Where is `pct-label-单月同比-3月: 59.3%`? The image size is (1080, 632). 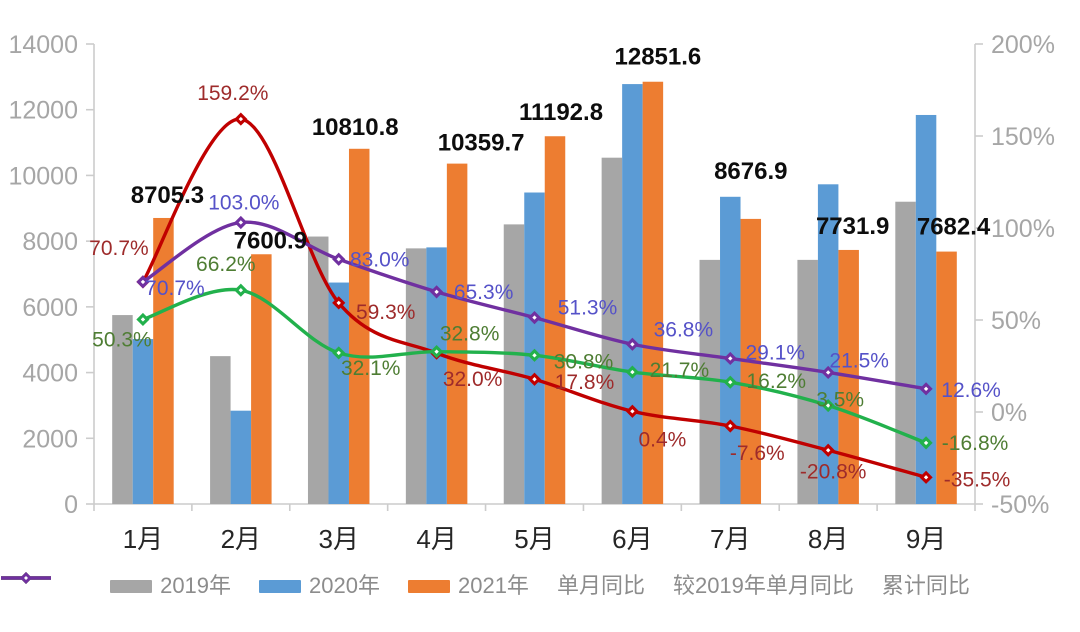
pct-label-单月同比-3月: 59.3% is located at coordinates (386, 312).